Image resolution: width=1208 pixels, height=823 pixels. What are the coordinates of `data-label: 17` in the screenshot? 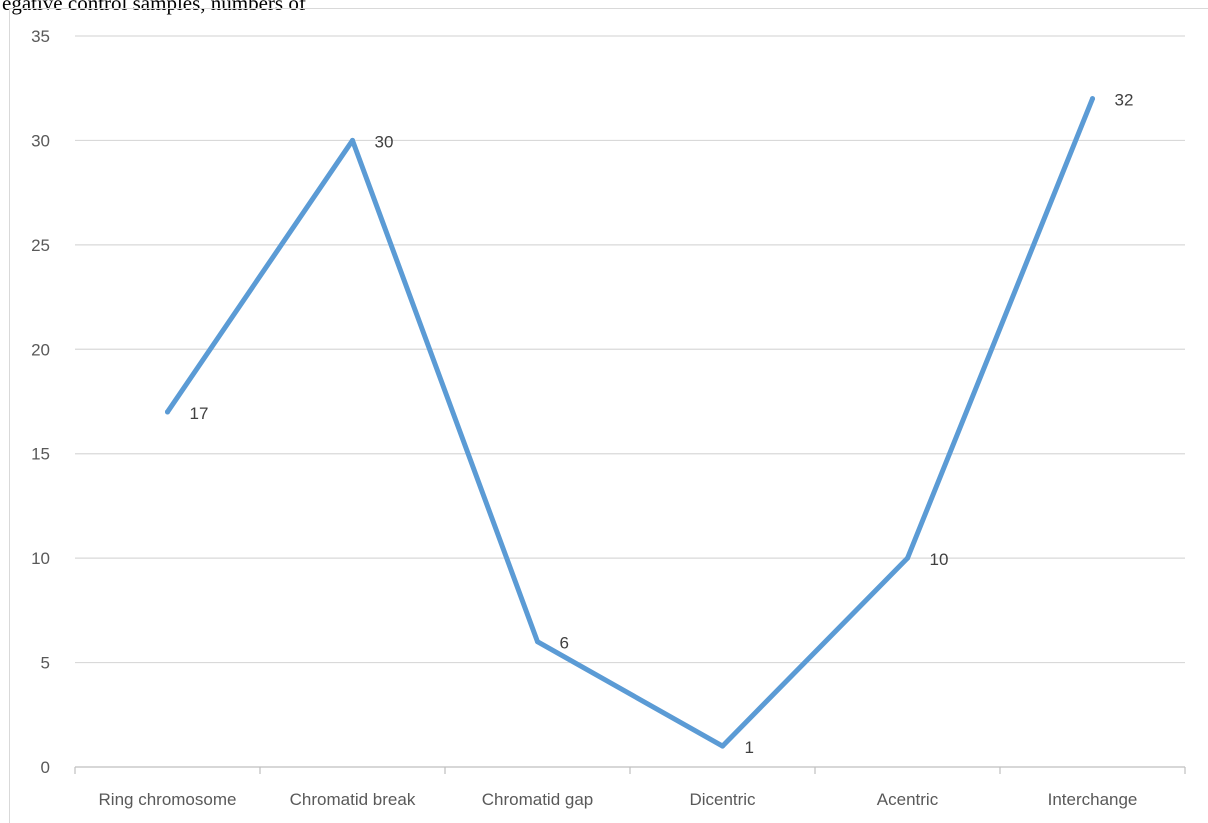 It's located at (199, 413).